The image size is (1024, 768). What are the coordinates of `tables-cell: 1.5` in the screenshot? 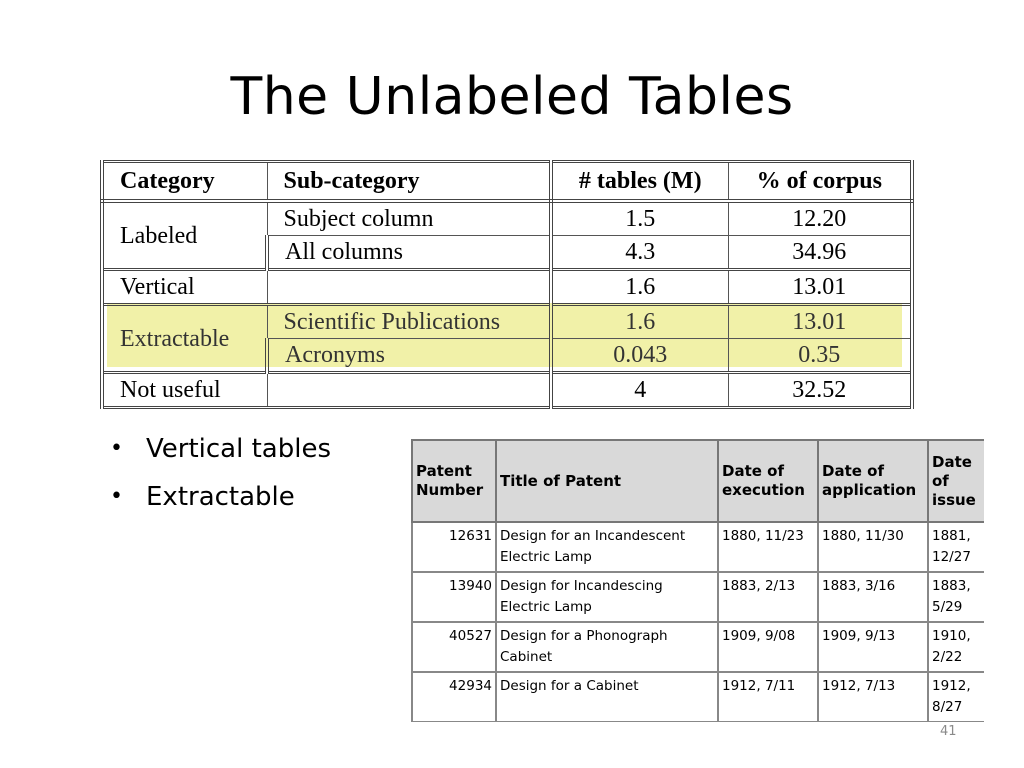 It's located at (639, 218).